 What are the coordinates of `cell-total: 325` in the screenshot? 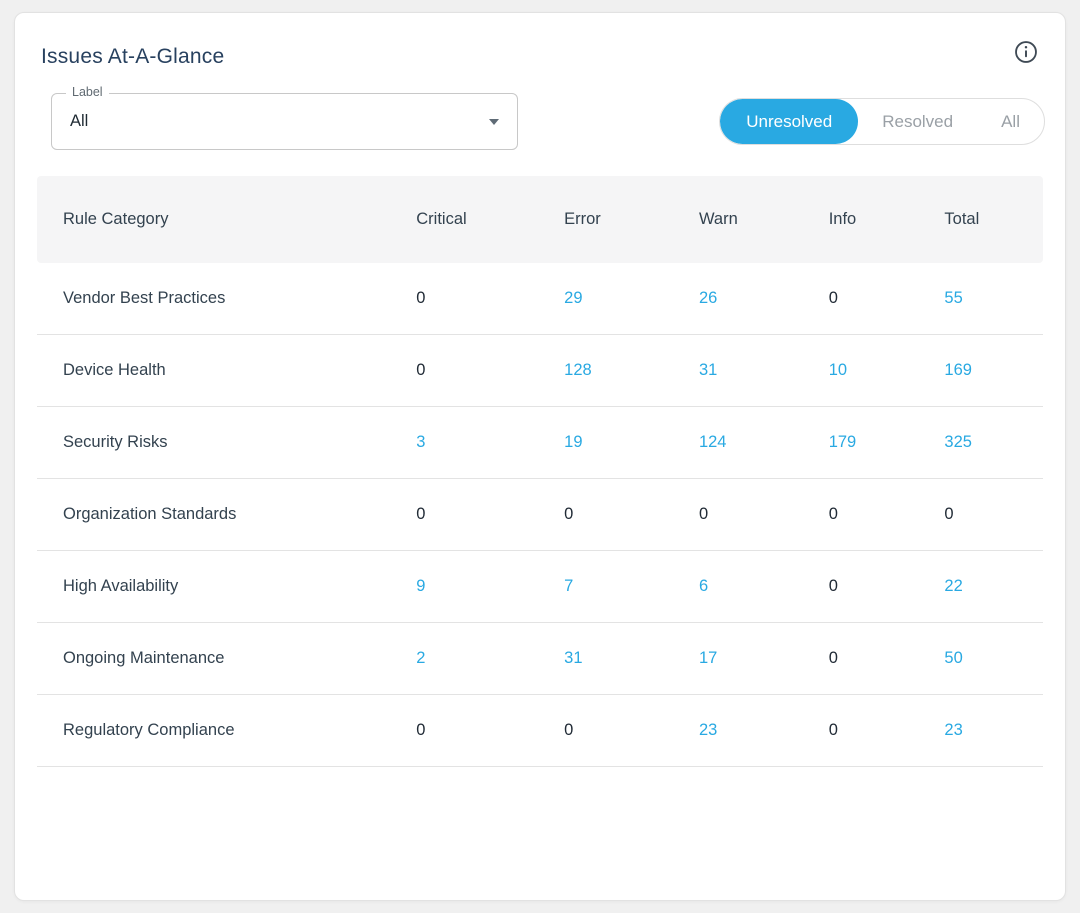 It's located at (993, 442).